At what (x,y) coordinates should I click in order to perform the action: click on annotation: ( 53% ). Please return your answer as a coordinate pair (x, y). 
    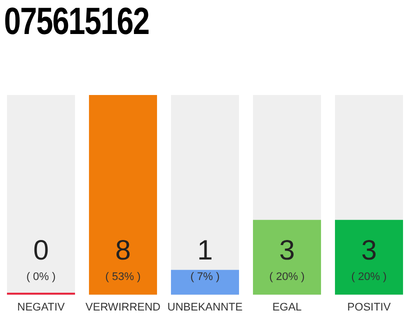
    Looking at the image, I should click on (123, 276).